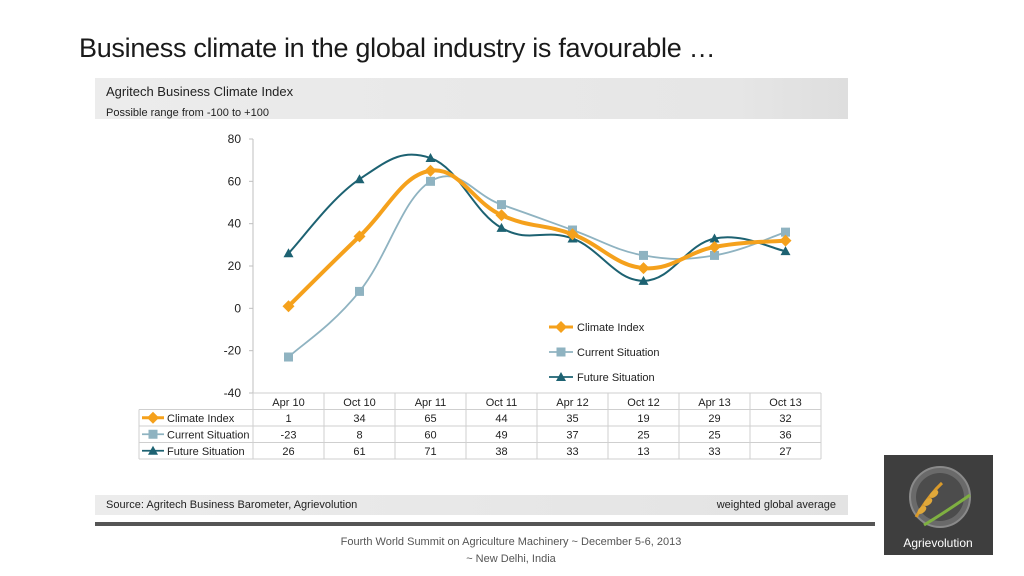 The image size is (1024, 576). What do you see at coordinates (537, 238) in the screenshot?
I see `climate-index-line` at bounding box center [537, 238].